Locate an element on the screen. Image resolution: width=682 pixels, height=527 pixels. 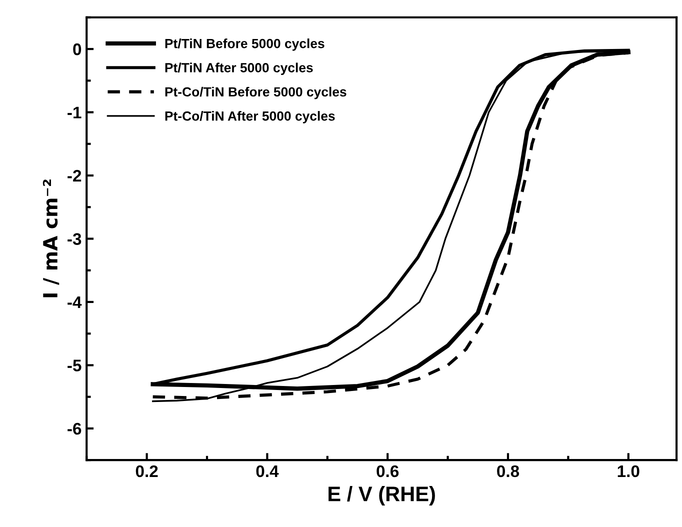
legend-label: Pt-Co/TiN After 5000 cycles is located at coordinates (250, 117).